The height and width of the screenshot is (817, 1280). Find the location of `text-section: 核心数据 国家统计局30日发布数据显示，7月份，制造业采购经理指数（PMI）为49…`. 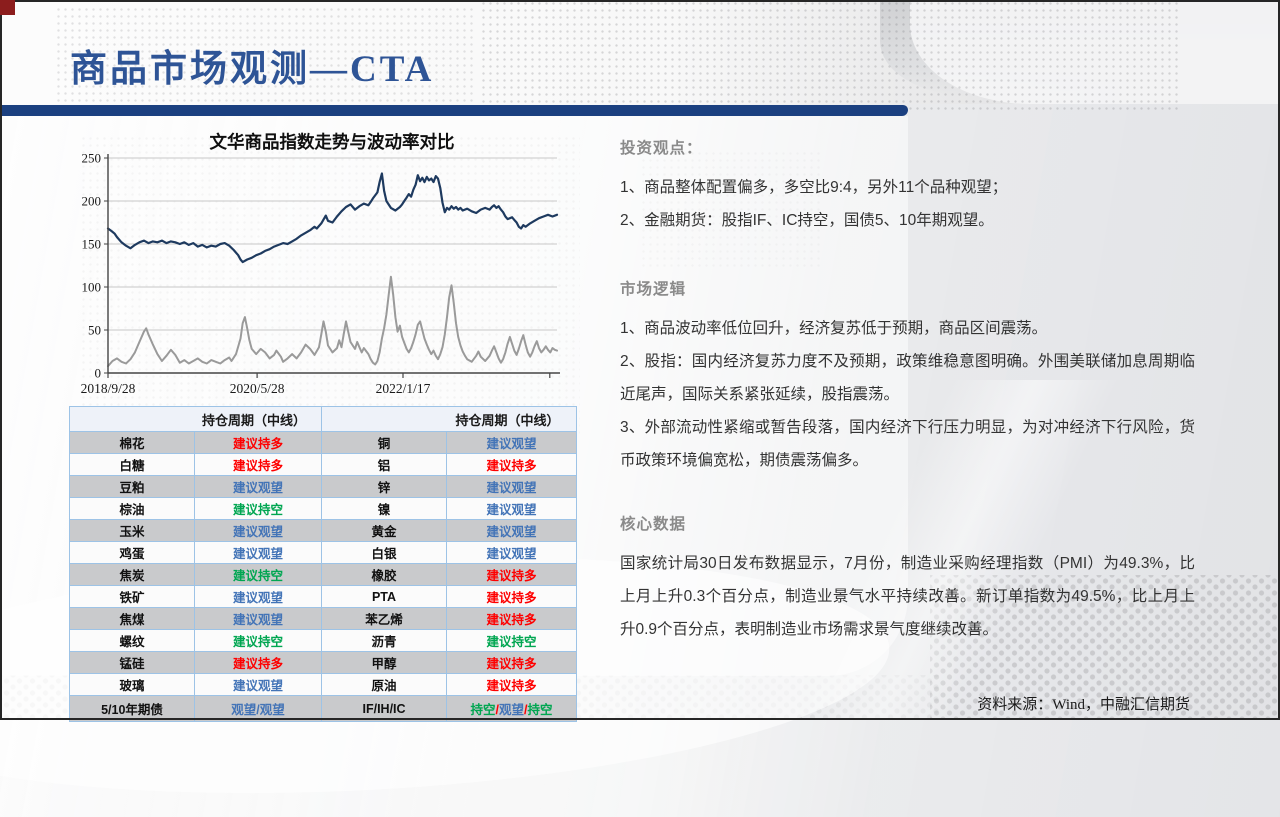

text-section: 核心数据 国家统计局30日发布数据显示，7月份，制造业采购经理指数（PMI）为49… is located at coordinates (907, 579).